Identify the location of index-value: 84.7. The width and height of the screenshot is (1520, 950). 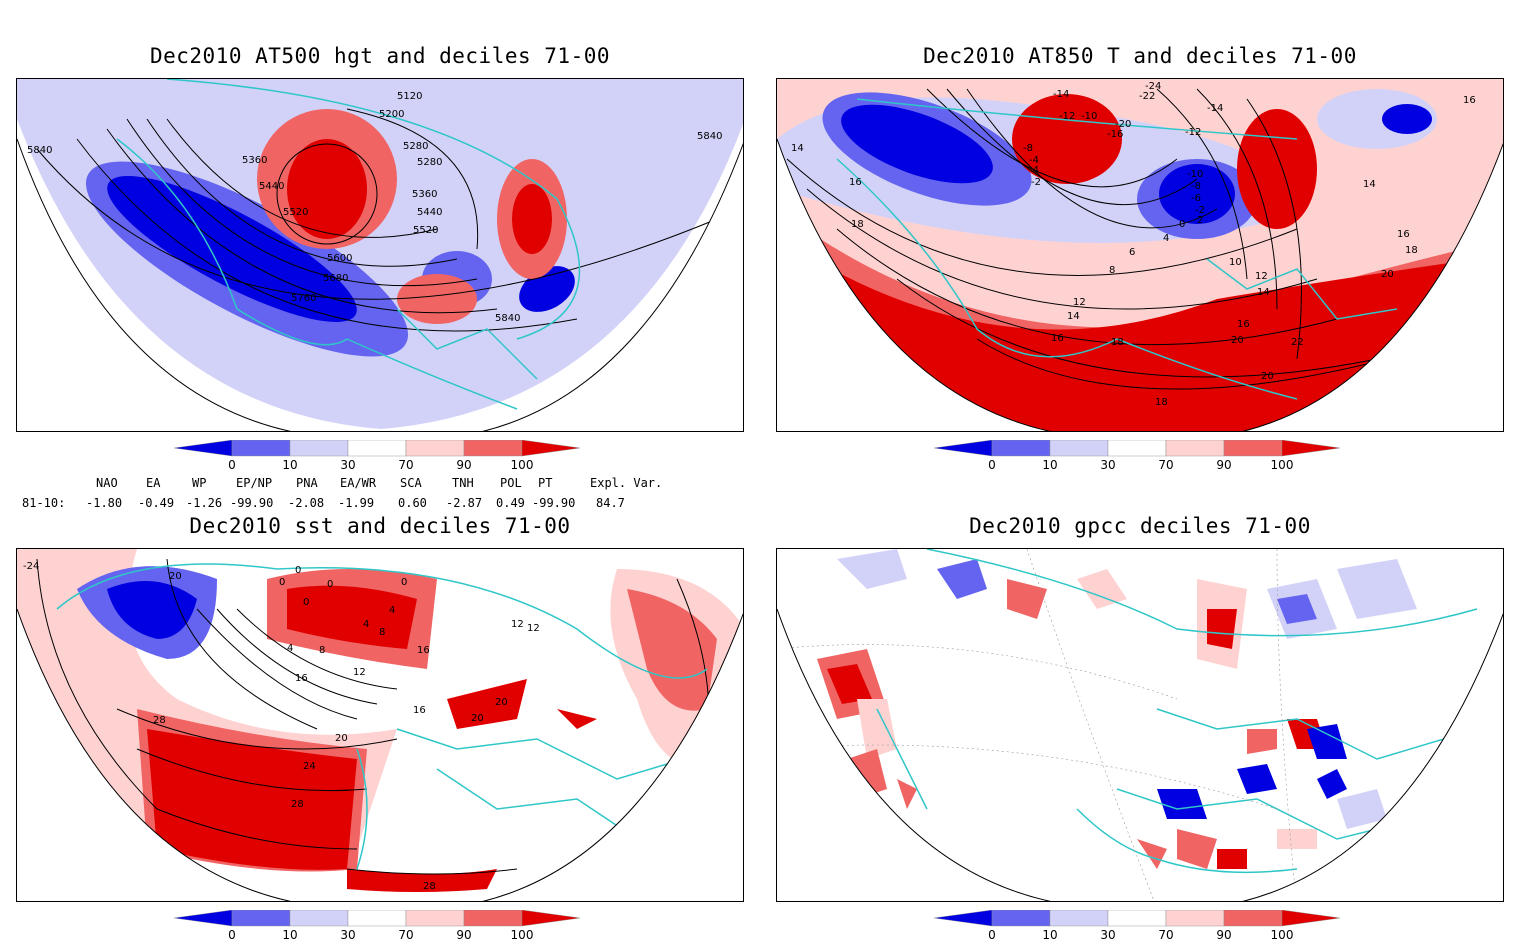
(610, 503).